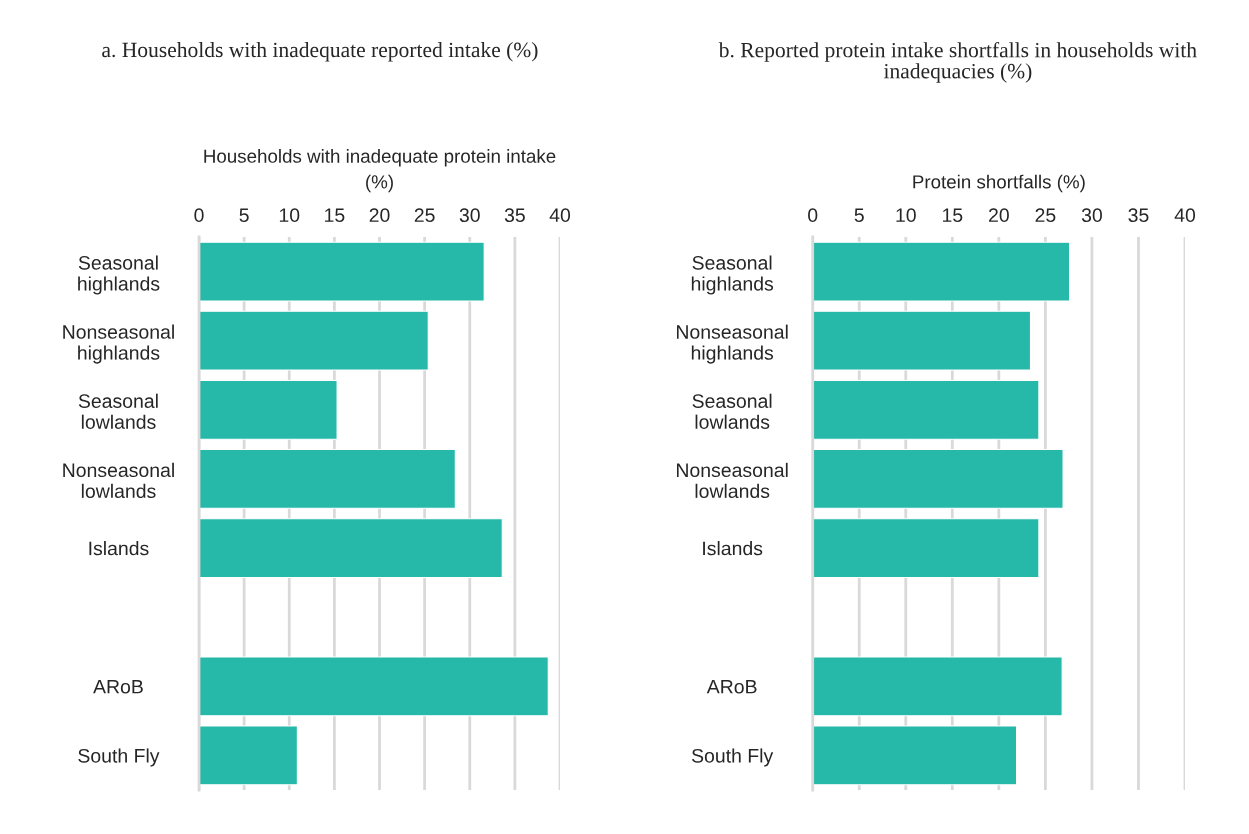  Describe the element at coordinates (999, 183) in the screenshot. I see `x-axis-title: Protein shortfalls (%)` at that location.